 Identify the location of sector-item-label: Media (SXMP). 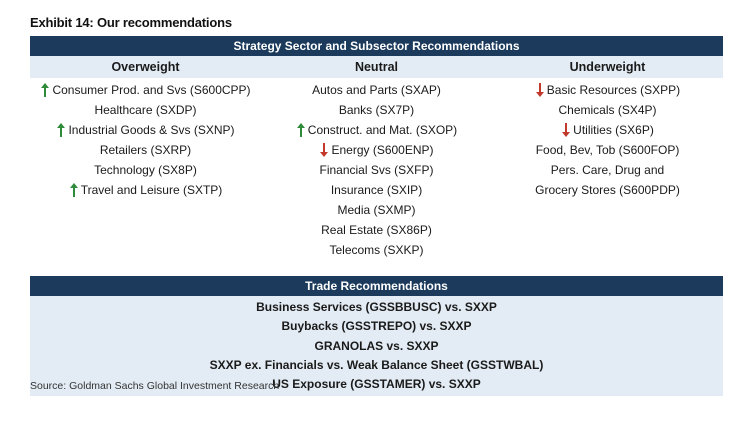
(376, 210).